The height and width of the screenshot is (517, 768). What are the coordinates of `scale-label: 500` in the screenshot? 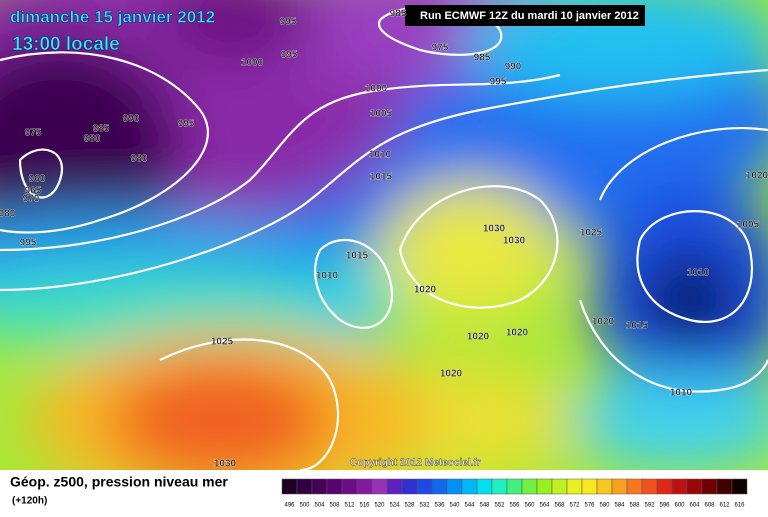 It's located at (304, 506).